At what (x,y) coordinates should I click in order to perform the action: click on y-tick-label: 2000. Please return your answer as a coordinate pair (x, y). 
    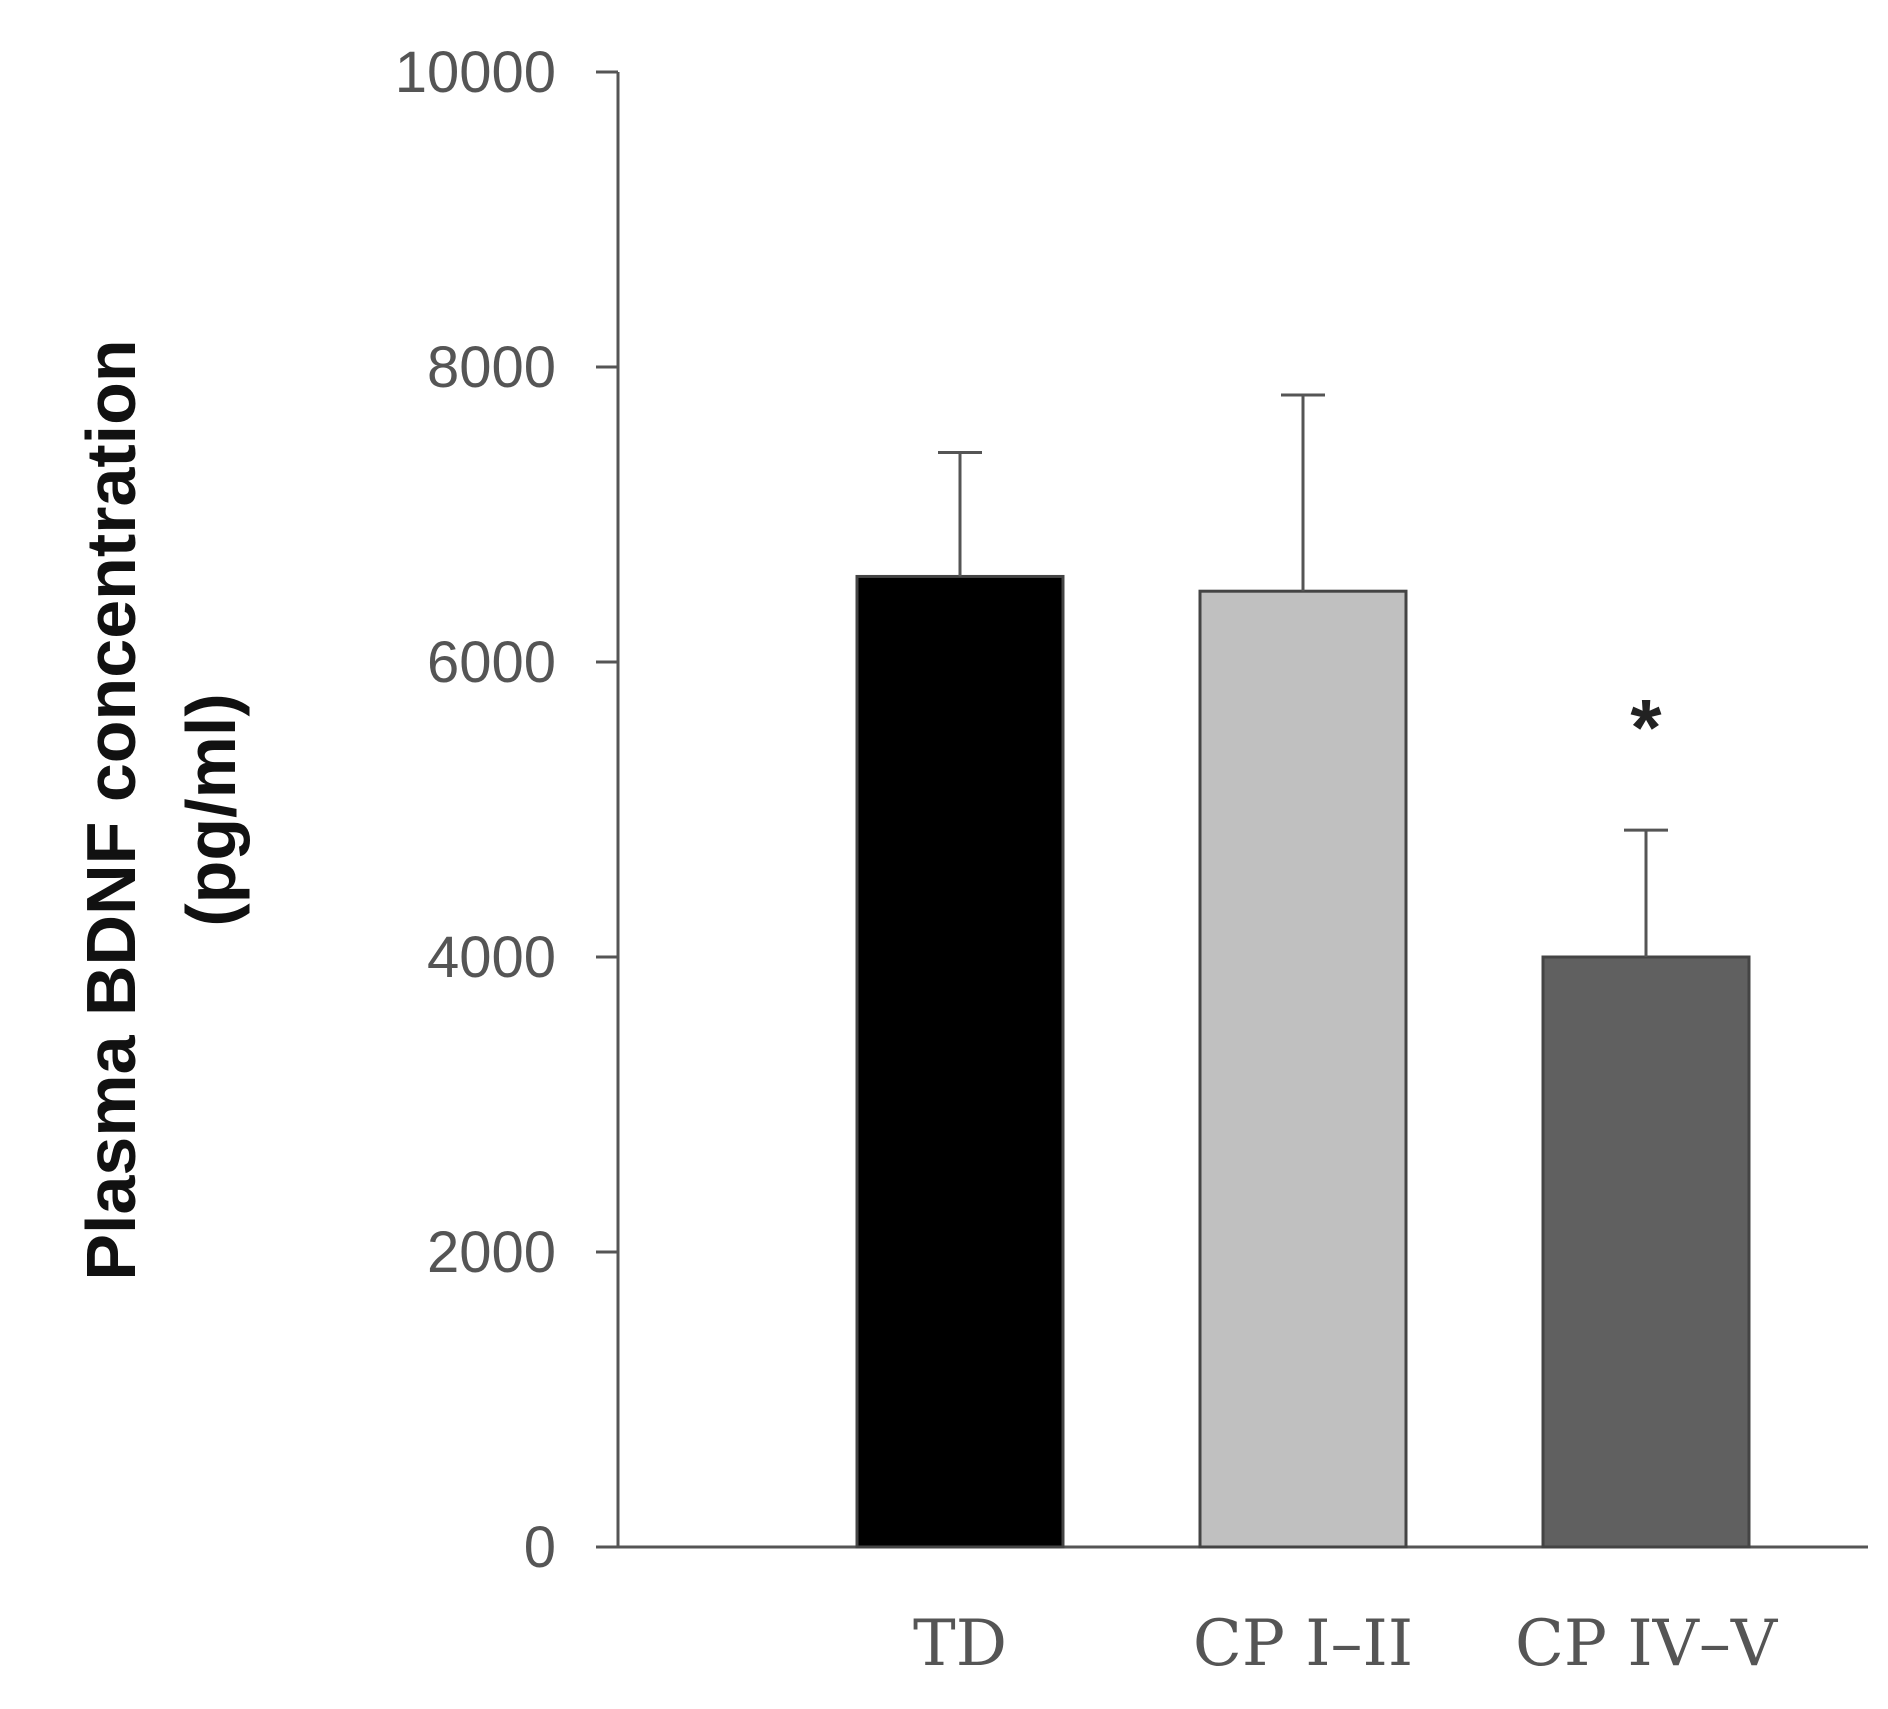
    Looking at the image, I should click on (491, 1252).